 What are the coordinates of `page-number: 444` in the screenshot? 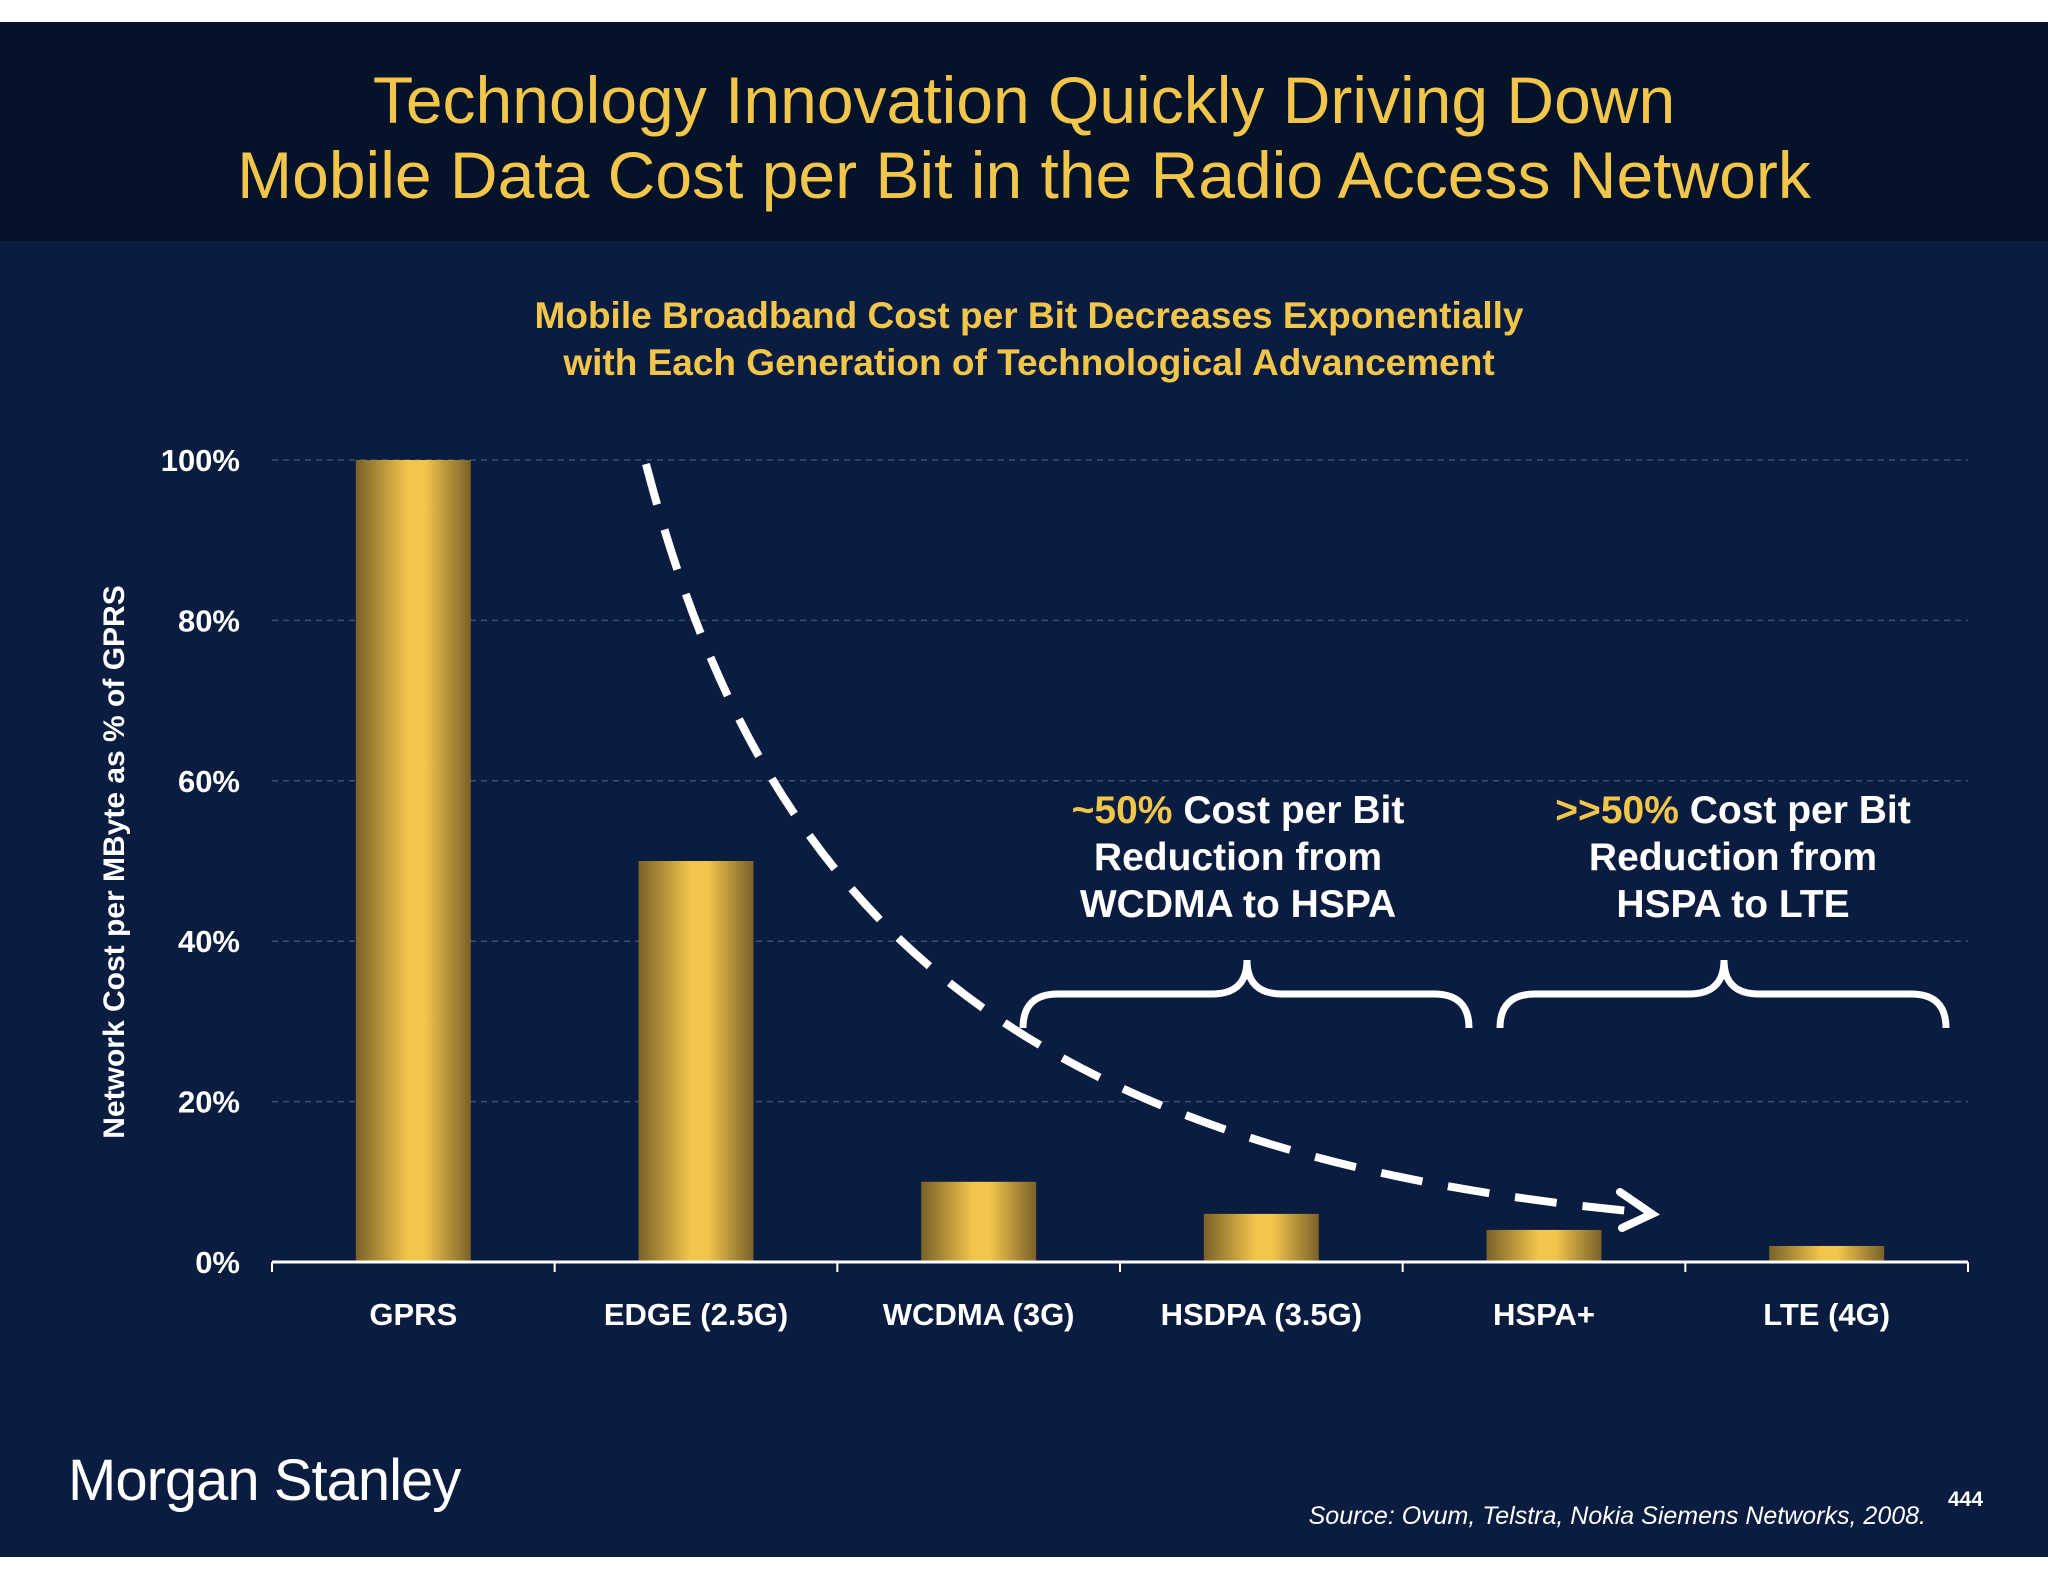 It's located at (1966, 1499).